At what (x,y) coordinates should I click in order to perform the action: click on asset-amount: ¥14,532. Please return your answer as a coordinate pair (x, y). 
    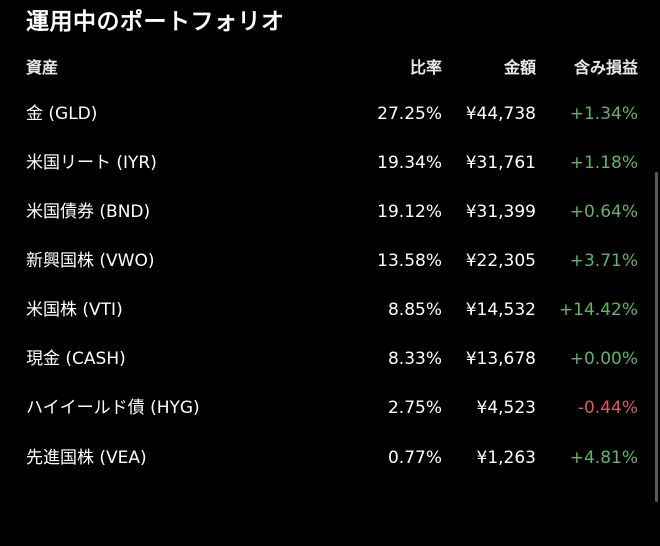
    Looking at the image, I should click on (500, 310).